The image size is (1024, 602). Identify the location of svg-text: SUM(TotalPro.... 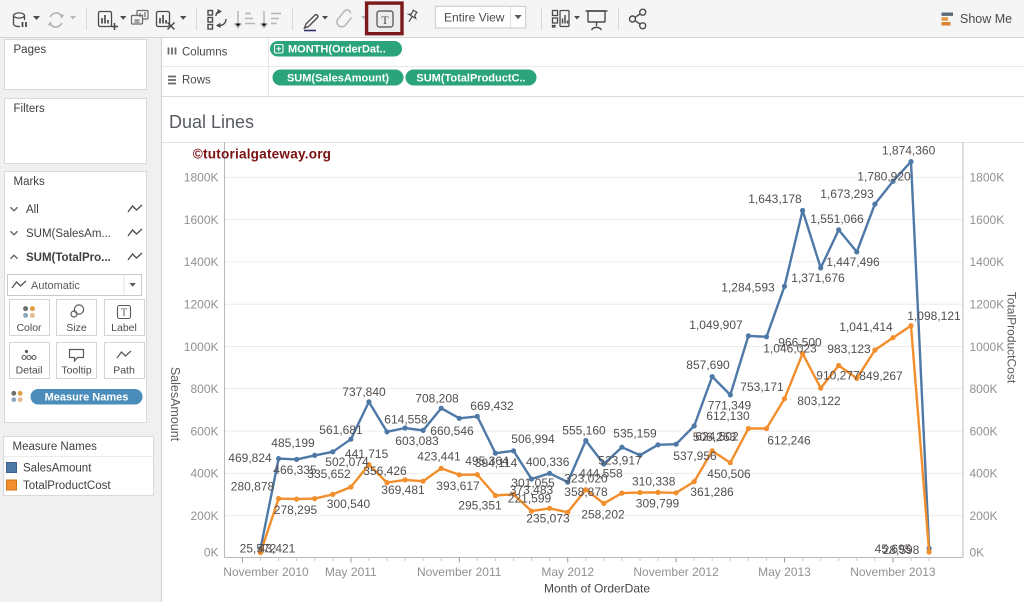
(68, 258).